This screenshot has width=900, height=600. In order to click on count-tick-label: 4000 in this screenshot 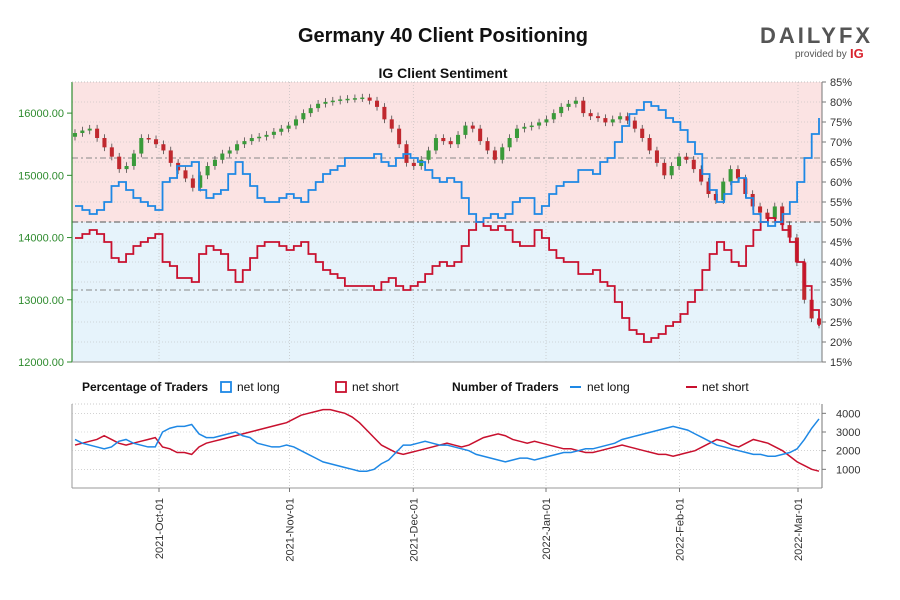, I will do `click(848, 414)`.